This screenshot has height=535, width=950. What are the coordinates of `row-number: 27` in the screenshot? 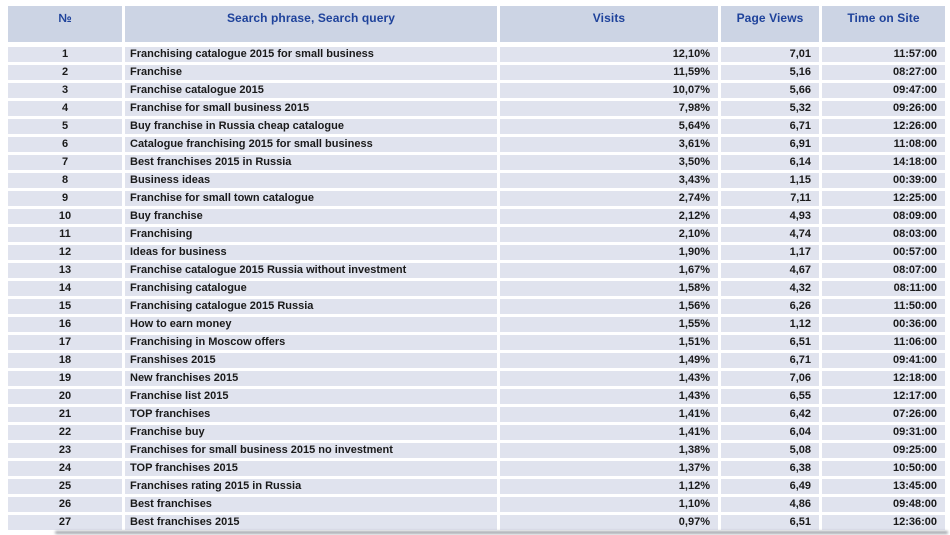 It's located at (65, 522).